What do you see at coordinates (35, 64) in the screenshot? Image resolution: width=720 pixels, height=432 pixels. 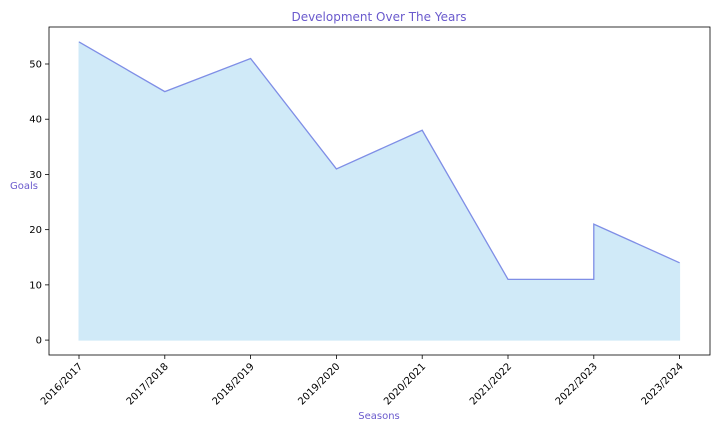 I see `y-tick-label: 50` at bounding box center [35, 64].